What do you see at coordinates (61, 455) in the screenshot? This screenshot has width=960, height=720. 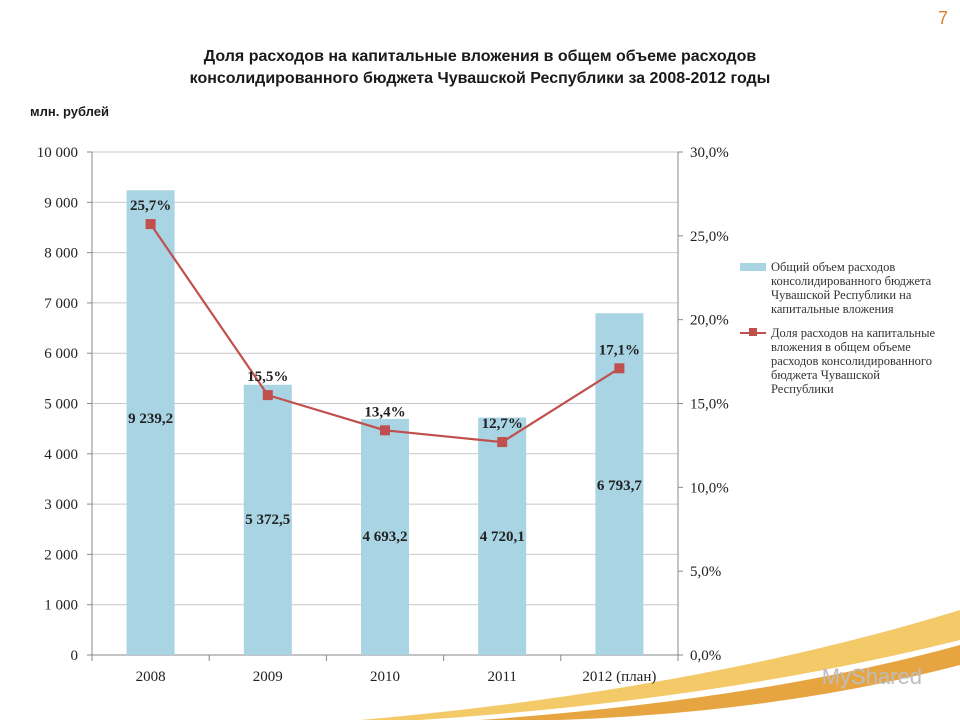 I see `y-tick-label: 4 000` at bounding box center [61, 455].